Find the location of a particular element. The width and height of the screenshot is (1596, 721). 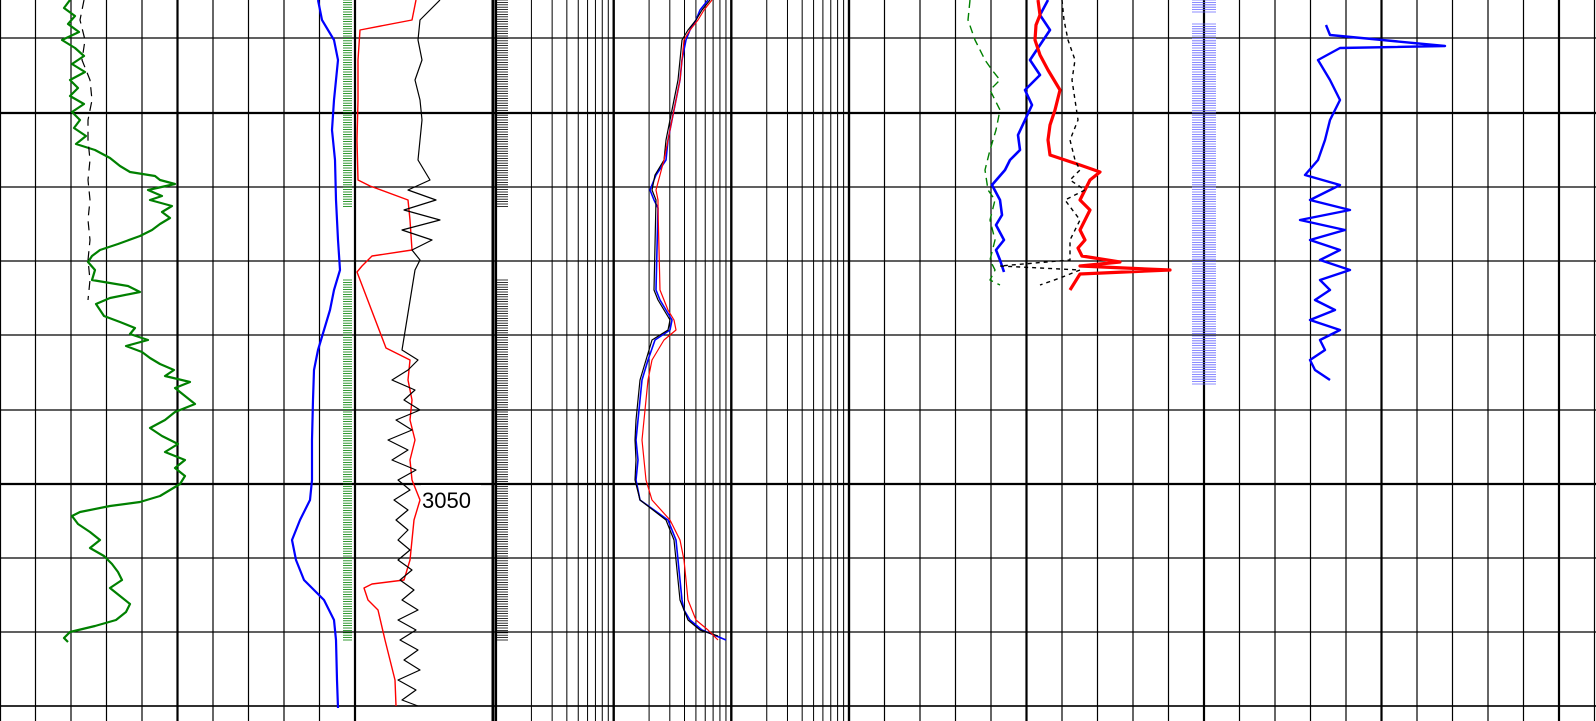

depth-label-background is located at coordinates (451, 500).